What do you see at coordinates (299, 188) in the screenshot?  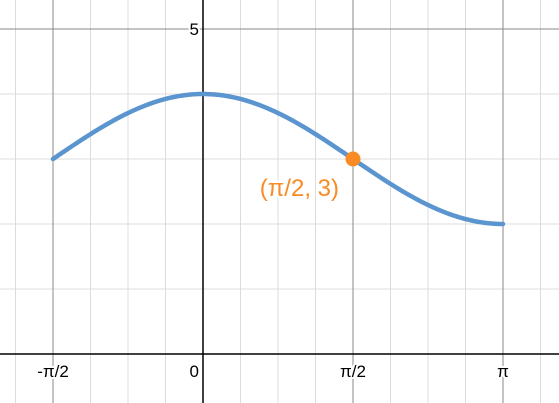 I see `point-label: (π/2, 3)` at bounding box center [299, 188].